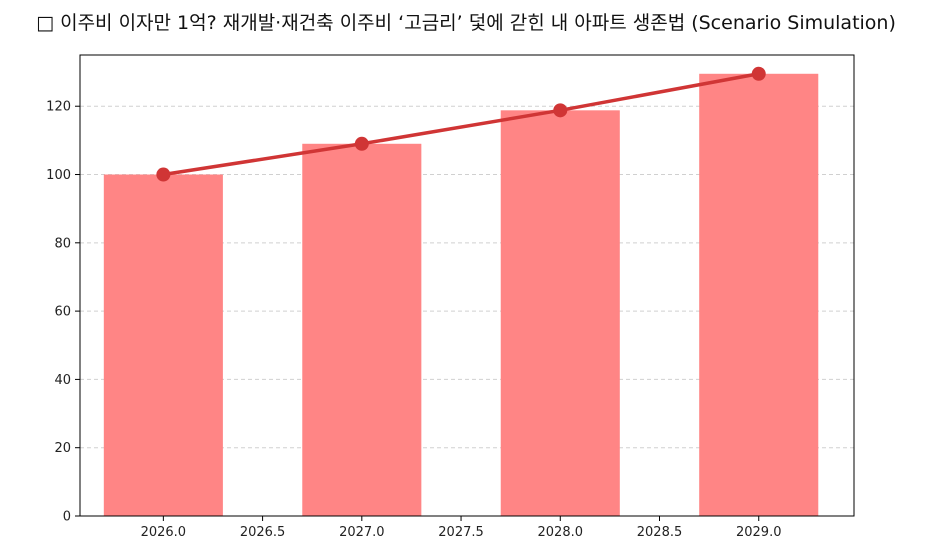  Describe the element at coordinates (58, 175) in the screenshot. I see `y-tick-label: 100` at that location.